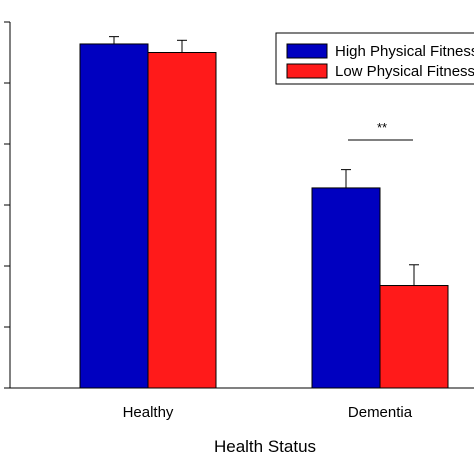 The width and height of the screenshot is (474, 474). Describe the element at coordinates (346, 288) in the screenshot. I see `bar-dementia-high` at that location.